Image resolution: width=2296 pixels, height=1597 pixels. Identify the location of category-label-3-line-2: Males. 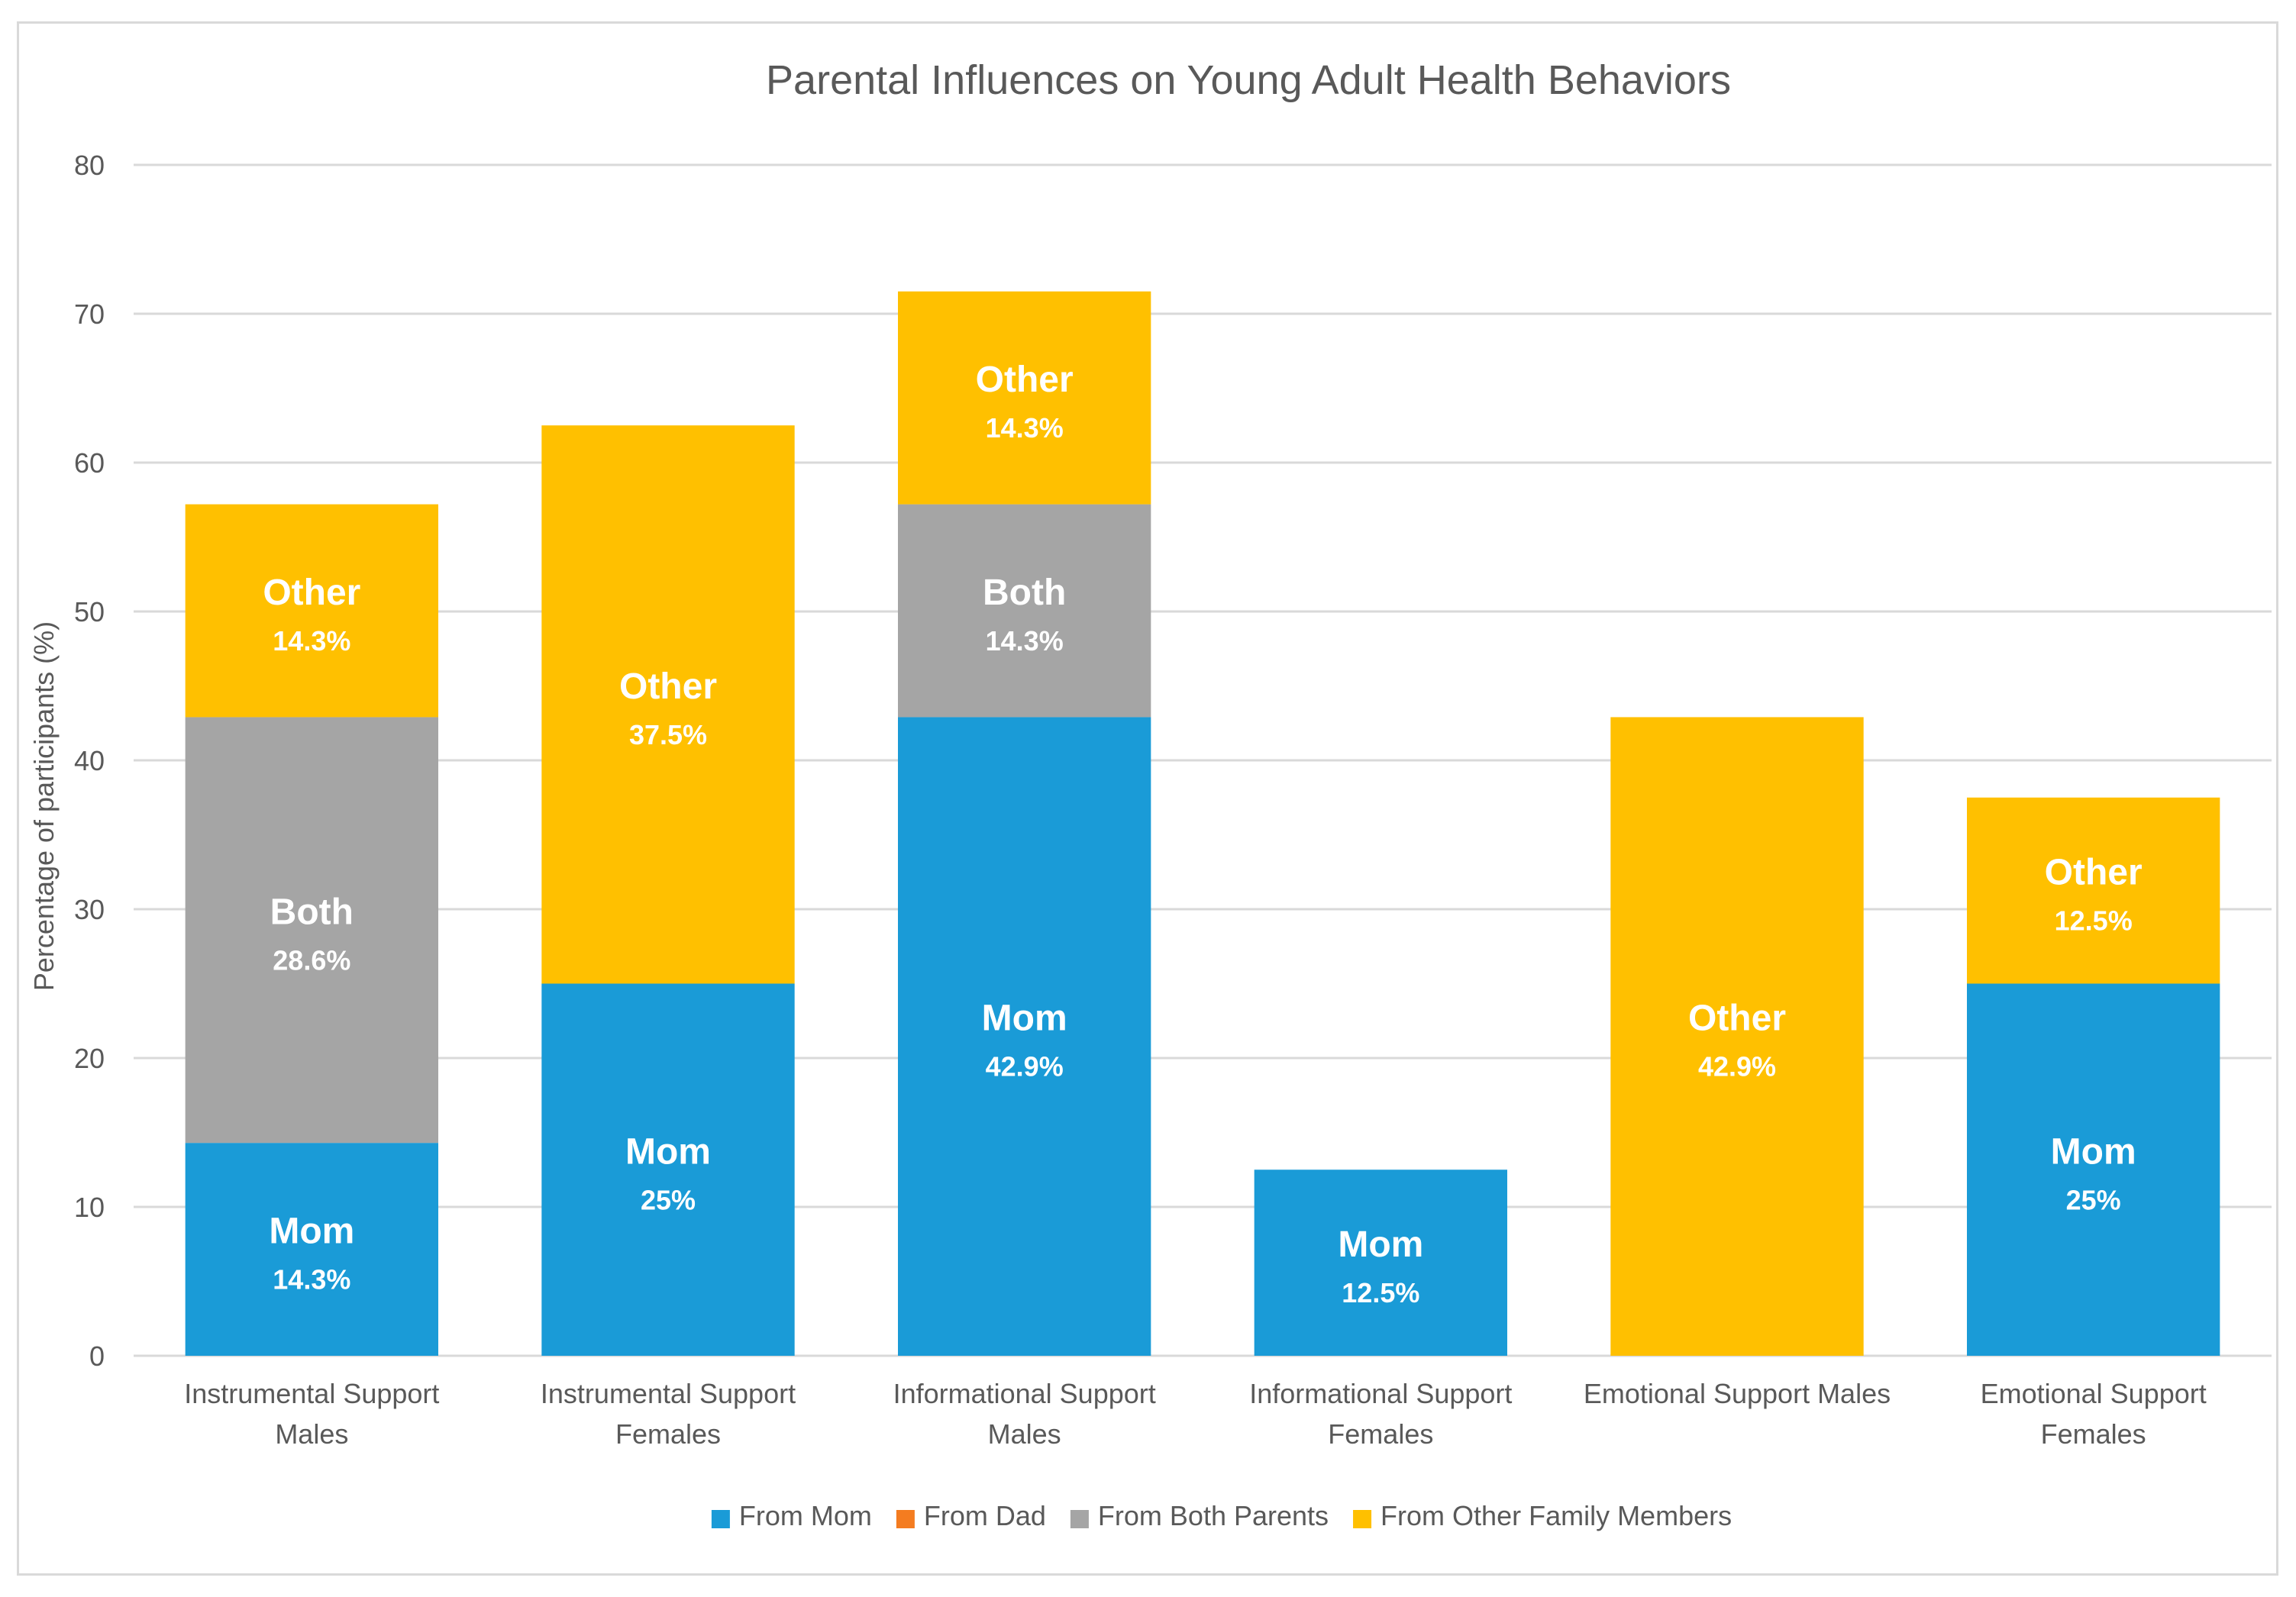
(1024, 1434).